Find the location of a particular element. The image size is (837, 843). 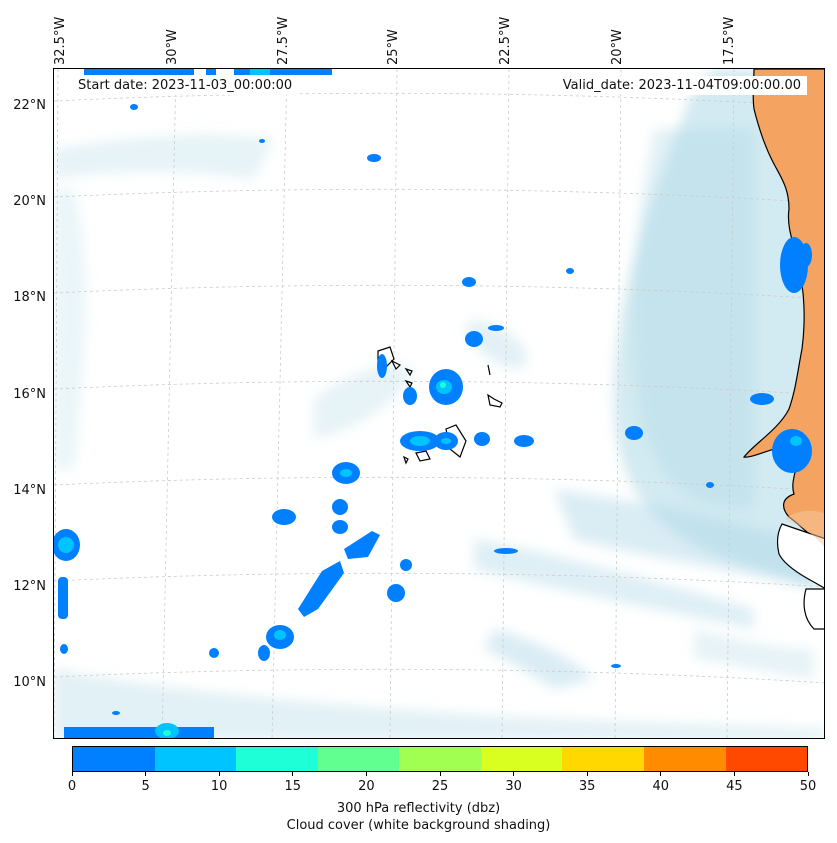

land-africa is located at coordinates (783, 349).